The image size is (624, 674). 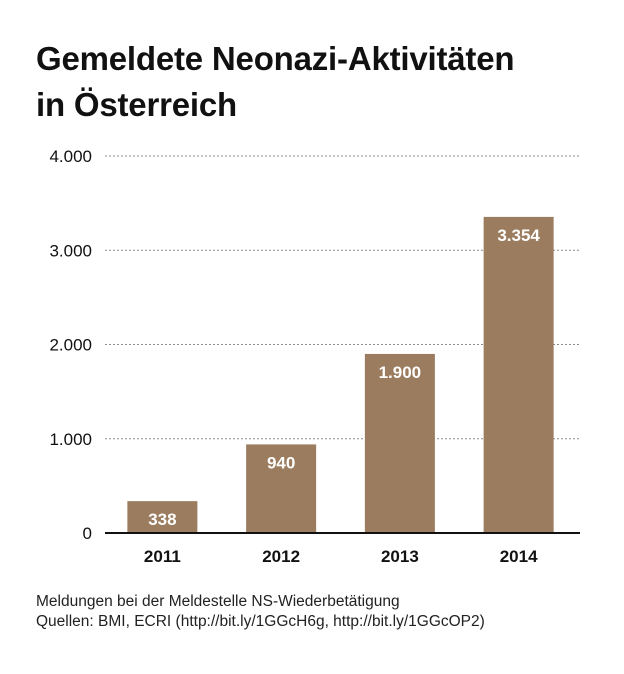 What do you see at coordinates (281, 462) in the screenshot?
I see `bar-value-label: 940` at bounding box center [281, 462].